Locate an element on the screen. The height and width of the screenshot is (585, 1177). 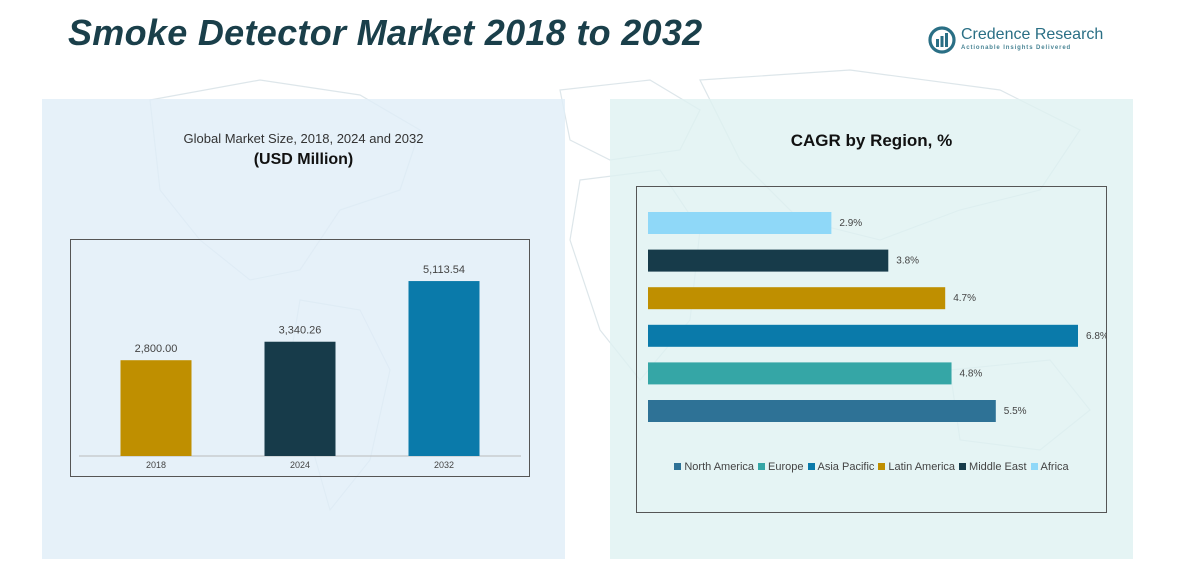
bar-2032 is located at coordinates (444, 368).